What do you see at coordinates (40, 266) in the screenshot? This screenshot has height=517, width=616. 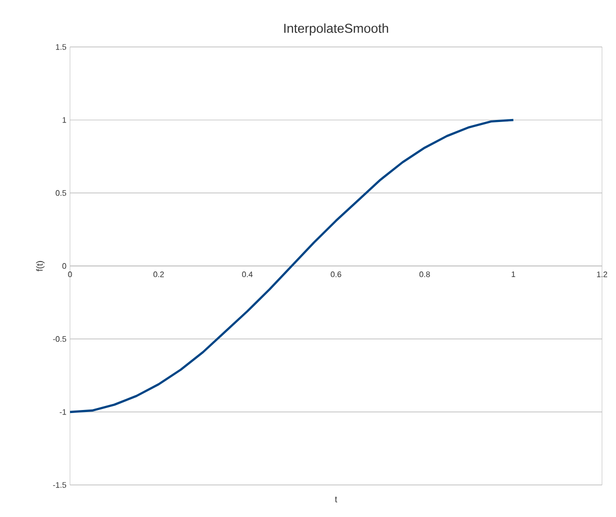 I see `y-axis-title: f(t)` at bounding box center [40, 266].